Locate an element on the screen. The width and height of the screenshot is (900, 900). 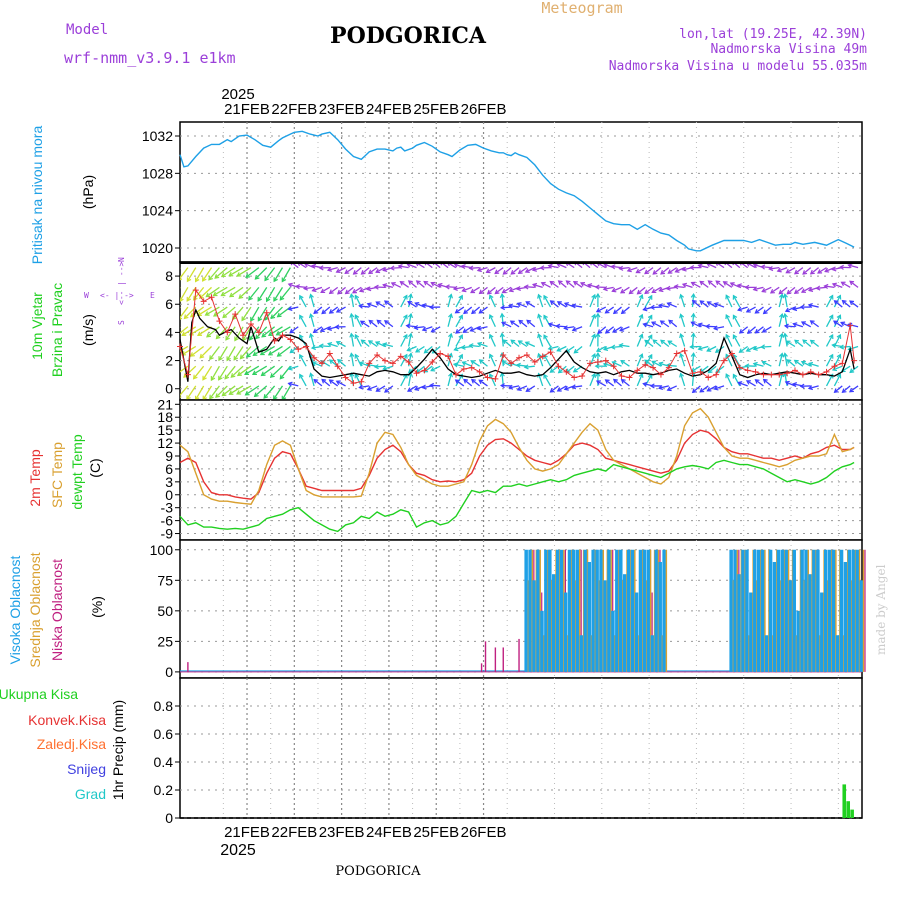
precip-bar is located at coordinates (848, 809).